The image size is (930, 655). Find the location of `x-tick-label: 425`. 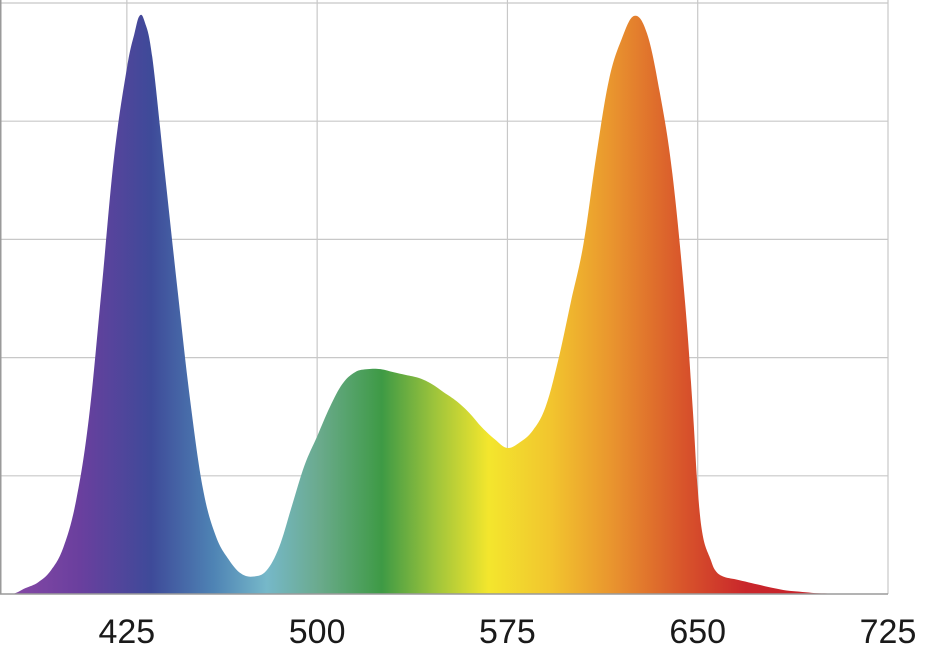

x-tick-label: 425 is located at coordinates (126, 632).